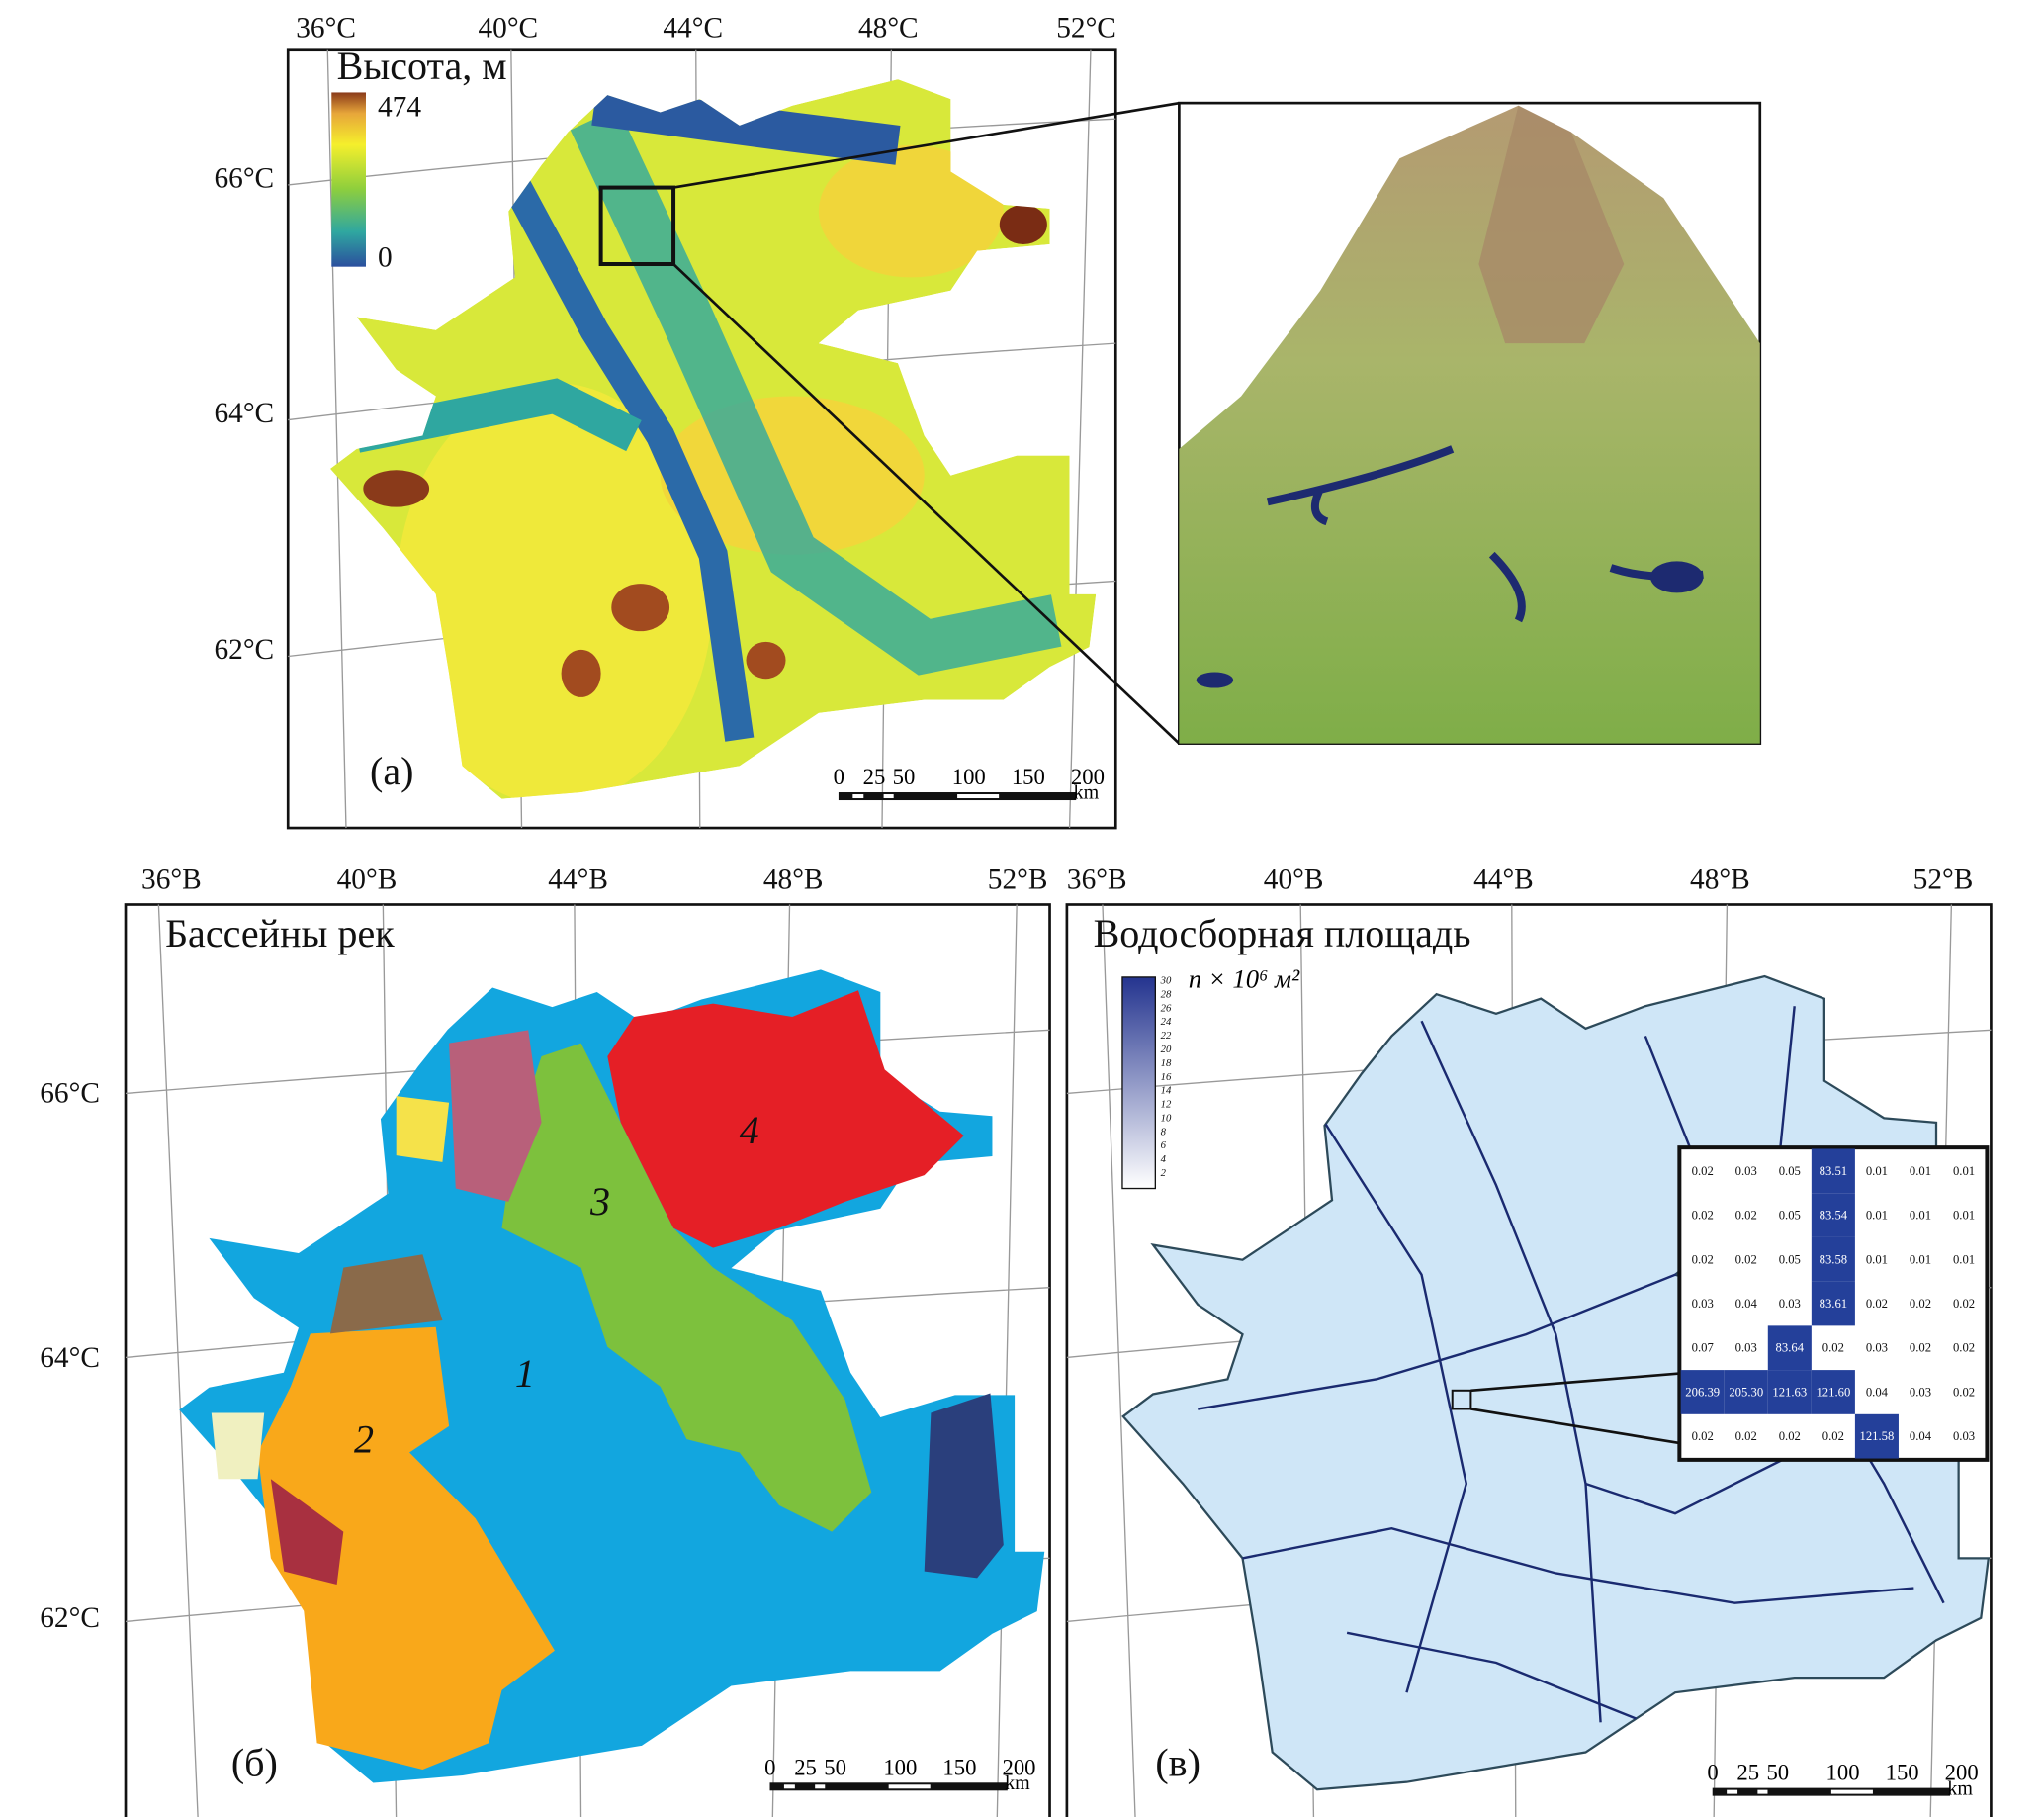 The width and height of the screenshot is (2044, 1817). I want to click on panel-a-lon-labels: 36°C 40°C 44°C 48°C 52°C, so click(706, 28).